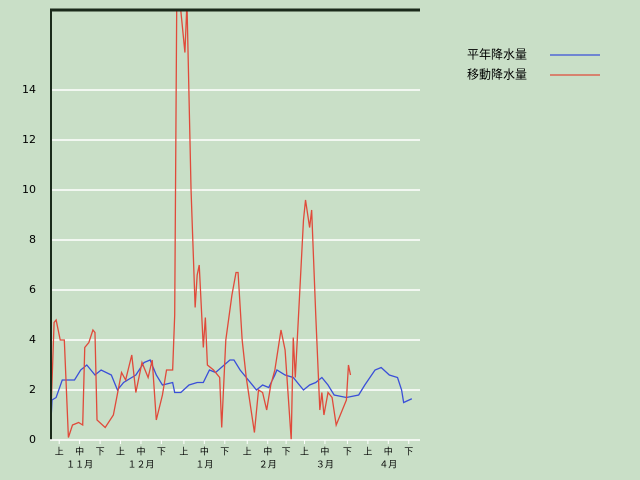  What do you see at coordinates (32, 339) in the screenshot?
I see `y-tick-label: 4` at bounding box center [32, 339].